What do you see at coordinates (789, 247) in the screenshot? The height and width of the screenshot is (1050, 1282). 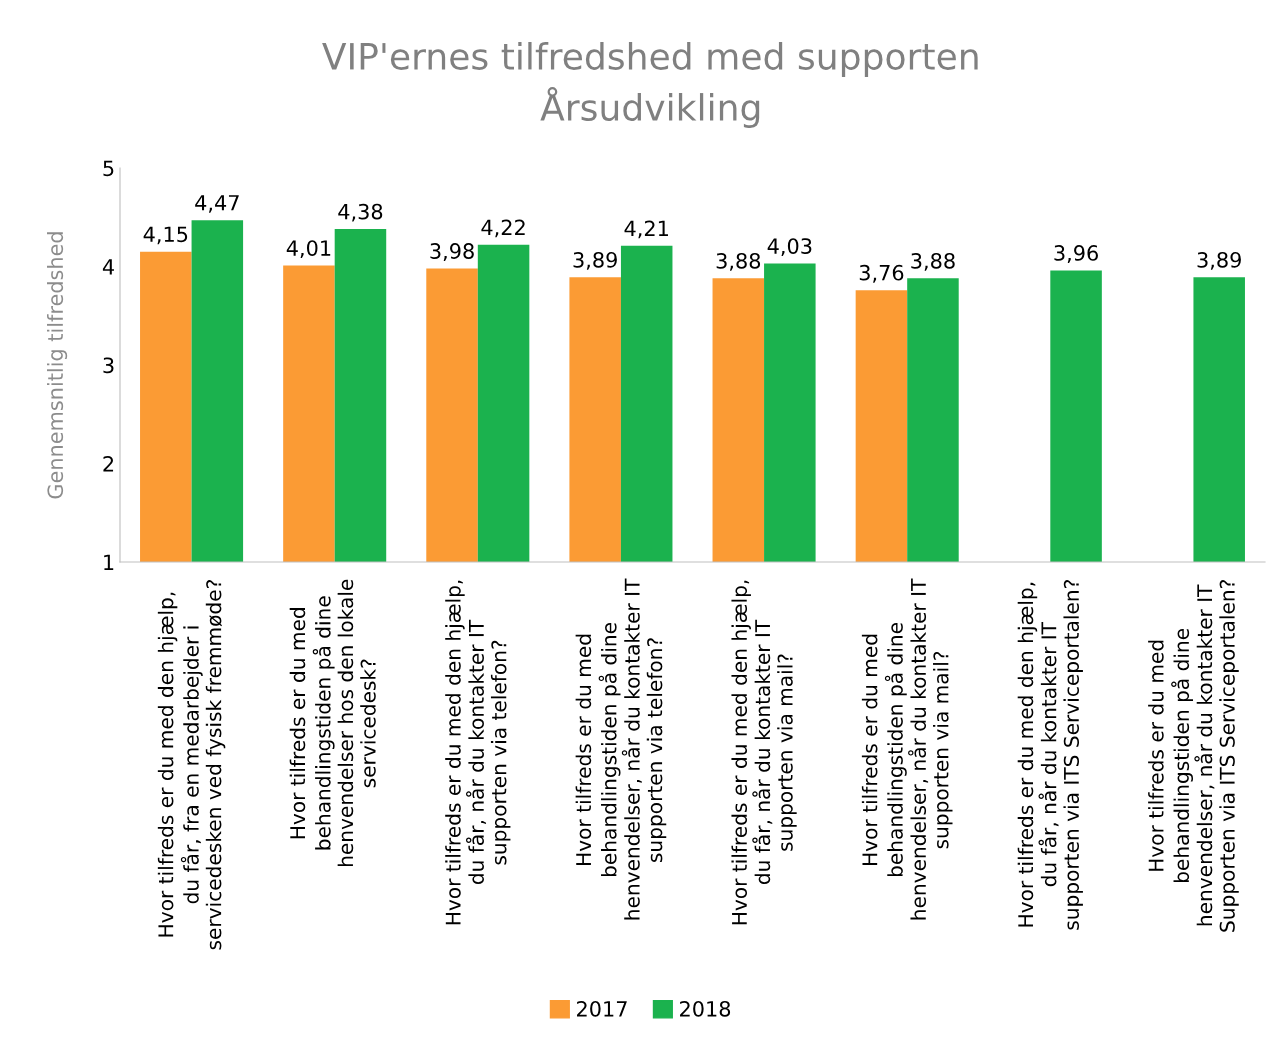 I see `data-label: 4,03` at bounding box center [789, 247].